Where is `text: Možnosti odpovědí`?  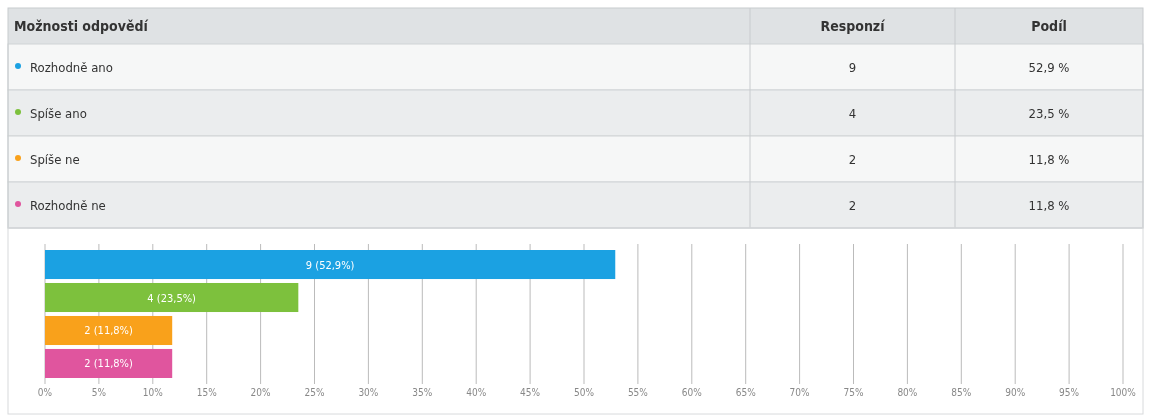
text: Možnosti odpovědí is located at coordinates (81, 26).